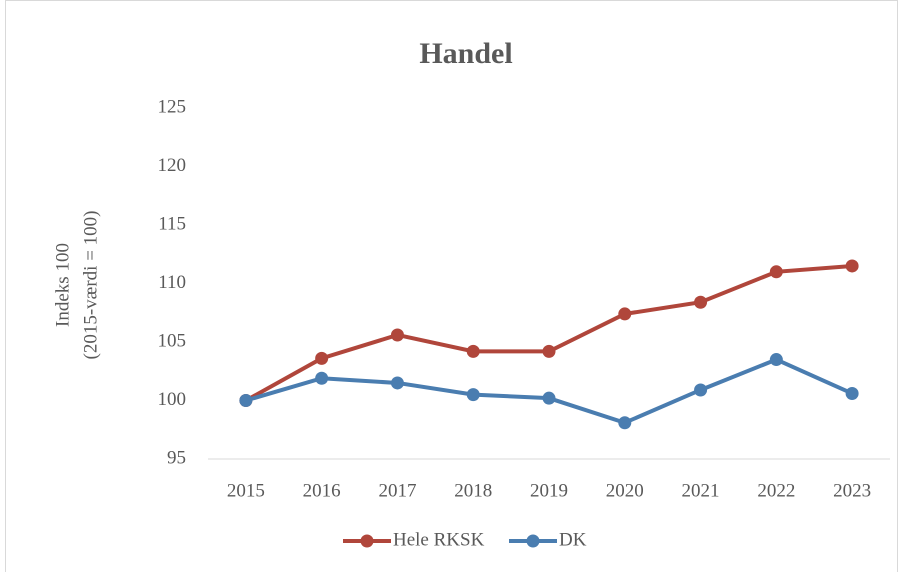 This screenshot has width=903, height=572. What do you see at coordinates (549, 490) in the screenshot?
I see `x-tick-label: 2019` at bounding box center [549, 490].